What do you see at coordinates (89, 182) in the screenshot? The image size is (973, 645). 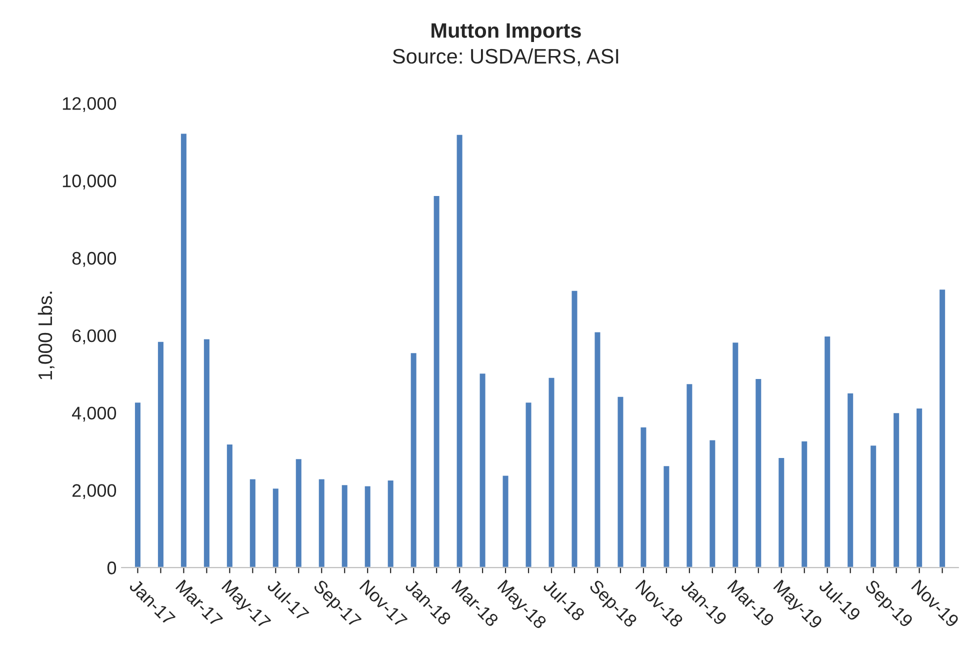 I see `y-tick-label: 10,000` at bounding box center [89, 182].